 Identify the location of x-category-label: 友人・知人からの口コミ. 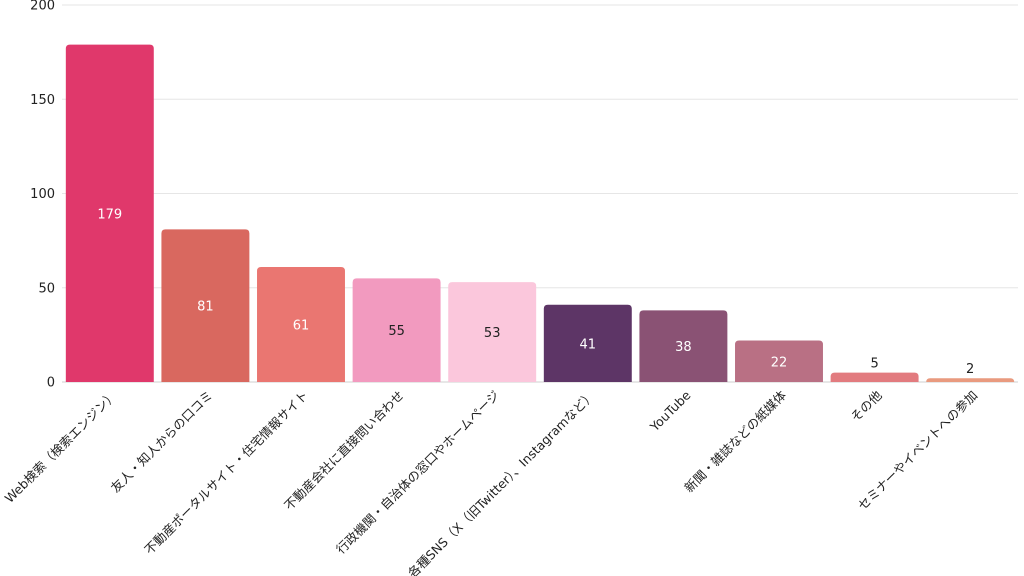
(162, 442).